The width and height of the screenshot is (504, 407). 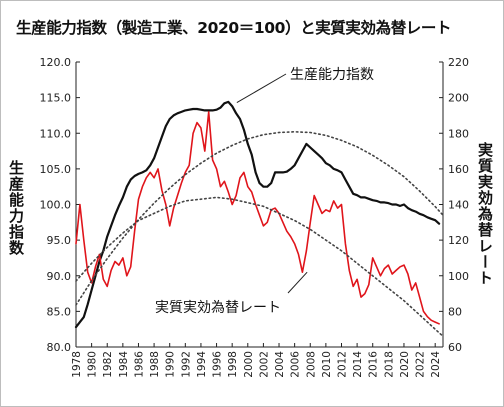 What do you see at coordinates (311, 364) in the screenshot?
I see `x-tick-label: 2008` at bounding box center [311, 364].